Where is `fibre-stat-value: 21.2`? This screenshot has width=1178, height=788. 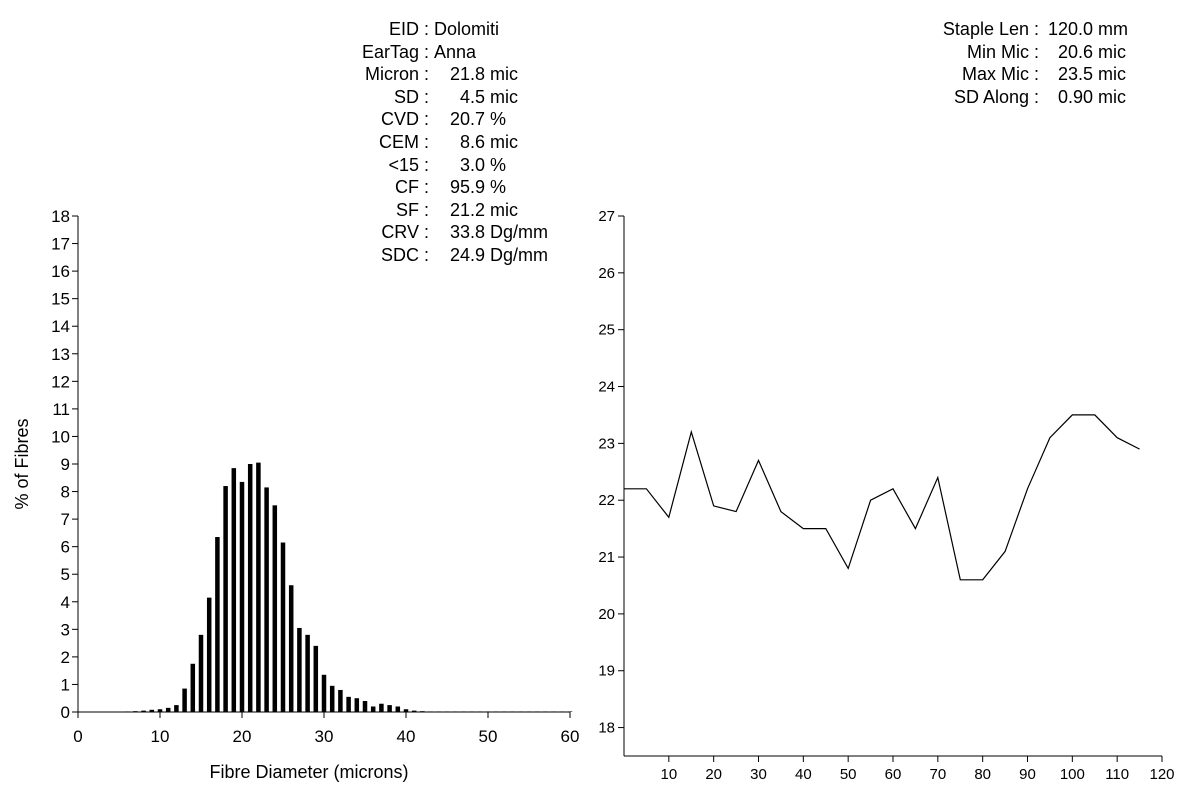 fibre-stat-value: 21.2 is located at coordinates (467, 209).